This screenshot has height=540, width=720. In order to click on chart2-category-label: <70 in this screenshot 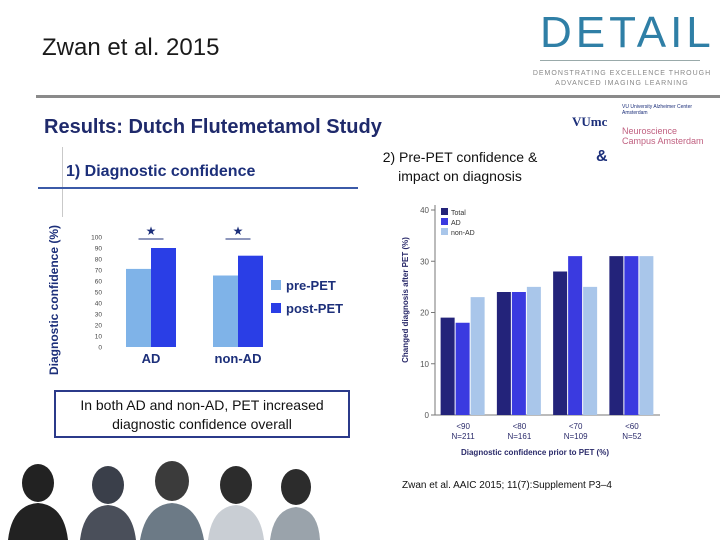, I will do `click(576, 426)`.